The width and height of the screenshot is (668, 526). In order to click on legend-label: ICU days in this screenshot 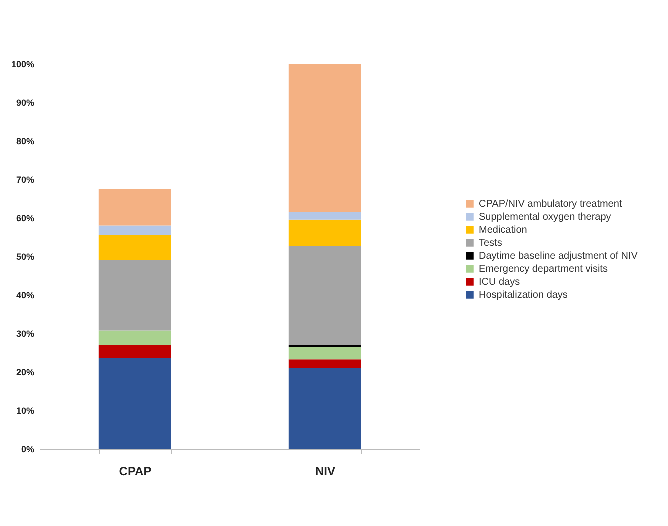, I will do `click(499, 282)`.